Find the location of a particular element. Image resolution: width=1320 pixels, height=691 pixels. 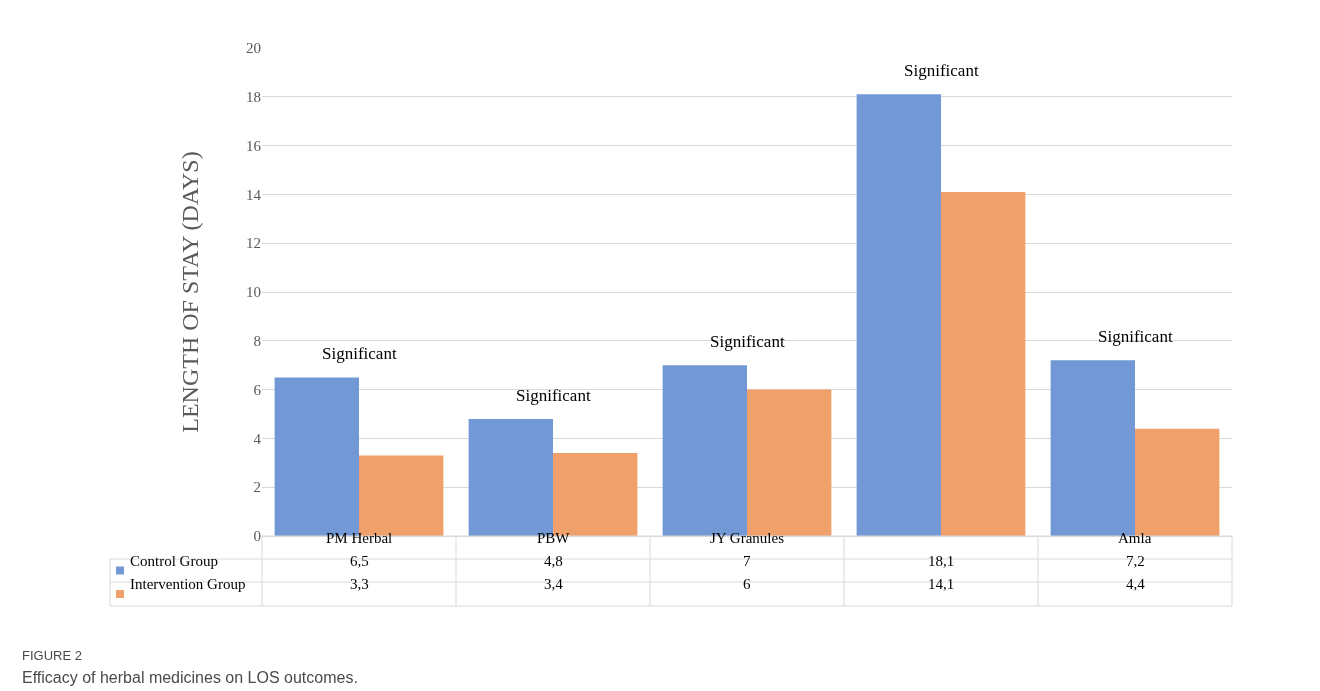

y-tick-label: 10 is located at coordinates (253, 292).